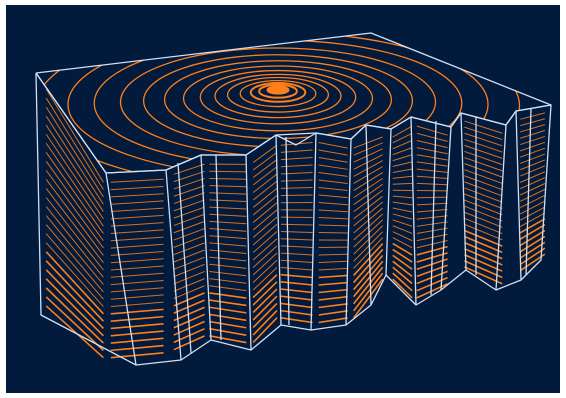 The width and height of the screenshot is (566, 398). What do you see at coordinates (184, 258) in the screenshot?
I see `edge-v1` at bounding box center [184, 258].